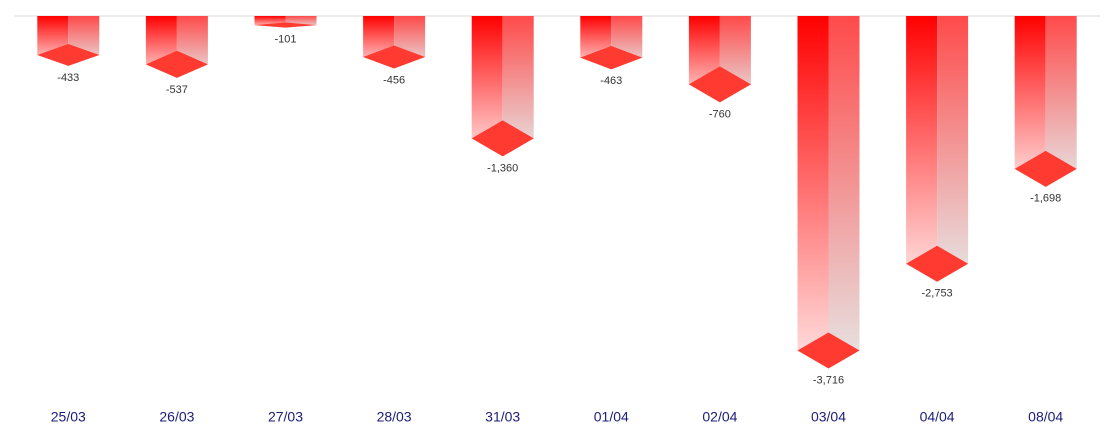 This screenshot has width=1114, height=435. Describe the element at coordinates (502, 168) in the screenshot. I see `value-label: -1,360` at that location.